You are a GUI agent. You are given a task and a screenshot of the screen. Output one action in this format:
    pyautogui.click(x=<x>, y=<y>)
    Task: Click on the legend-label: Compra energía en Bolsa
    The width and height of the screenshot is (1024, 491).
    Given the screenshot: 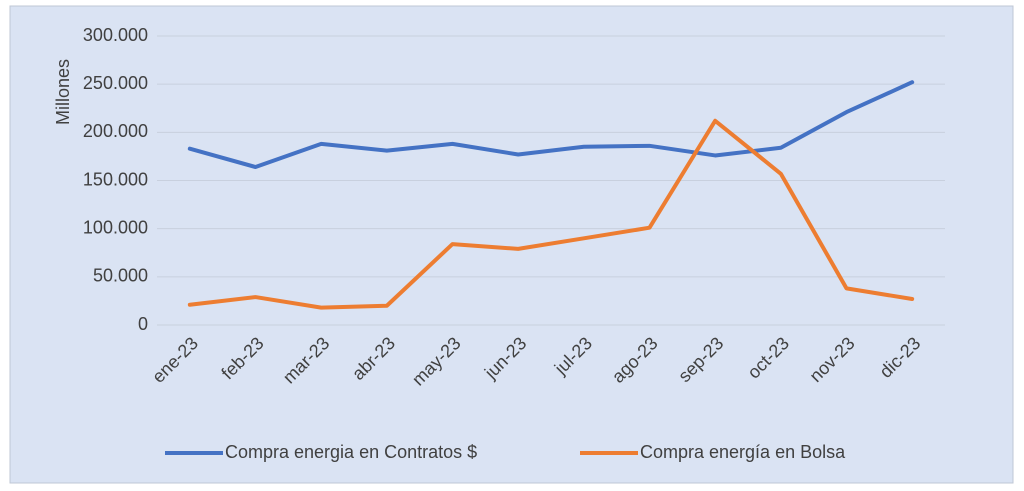 What is the action you would take?
    pyautogui.click(x=743, y=452)
    